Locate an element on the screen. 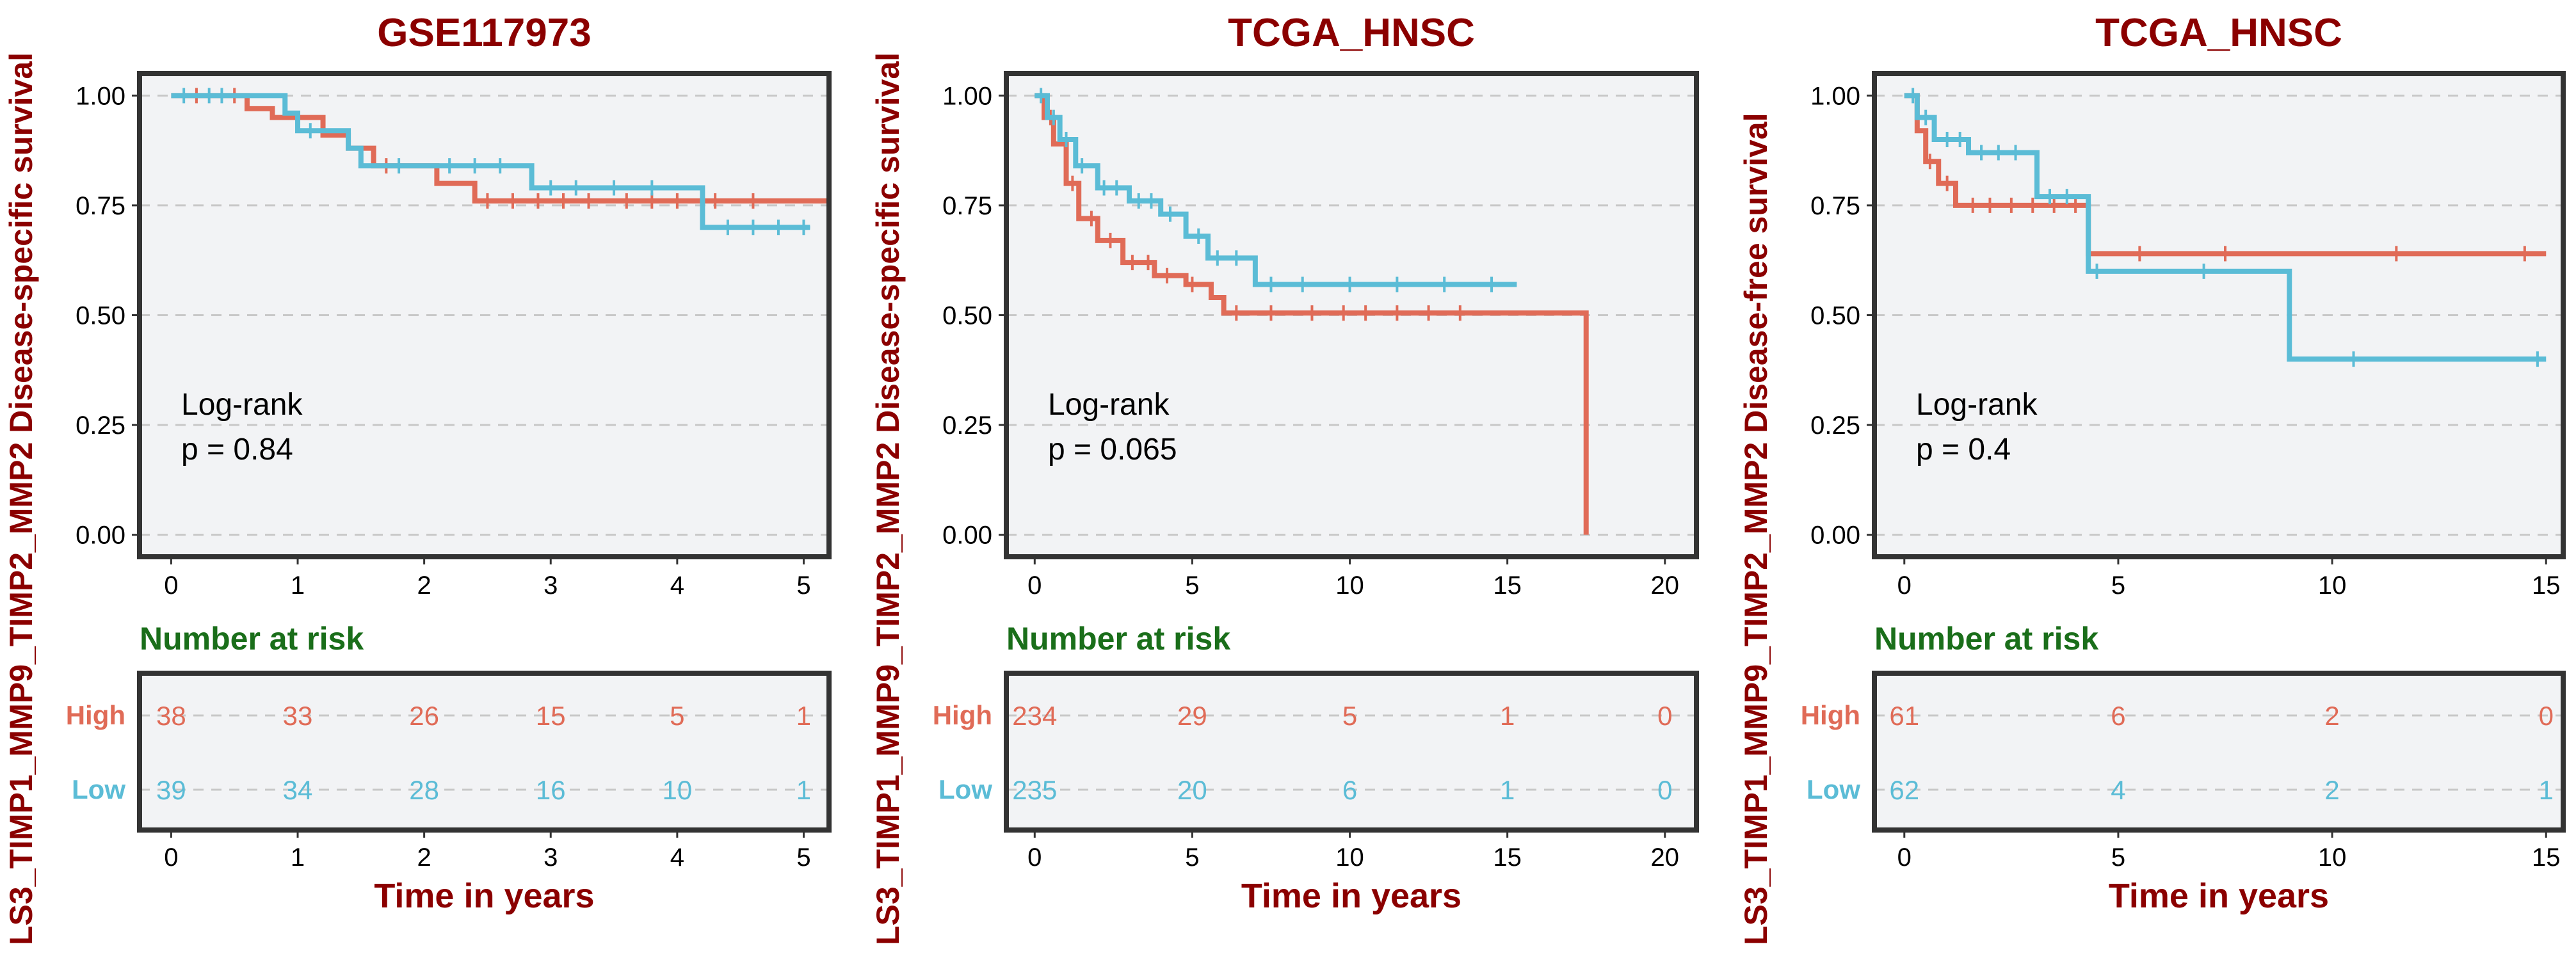 This screenshot has width=2576, height=958. risk-count: 20 is located at coordinates (1192, 790).